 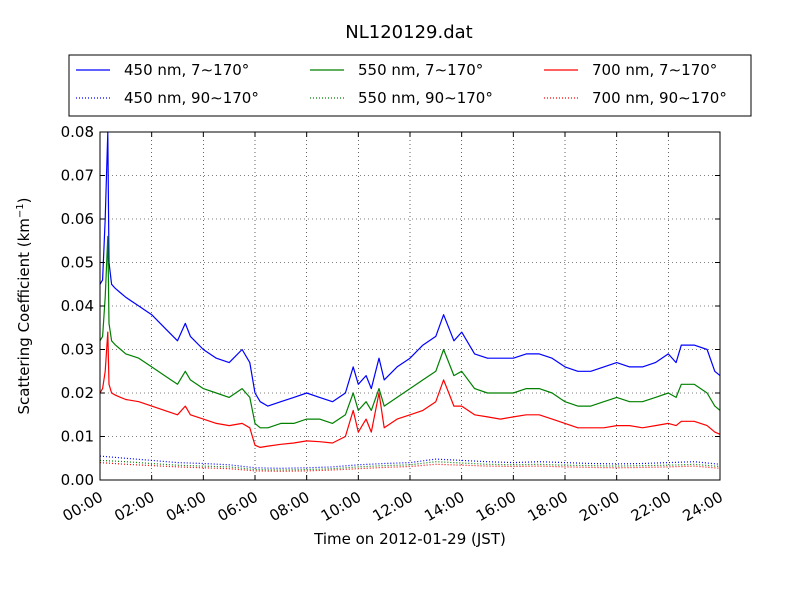 What do you see at coordinates (77, 480) in the screenshot?
I see `y-tick-label: 0.00` at bounding box center [77, 480].